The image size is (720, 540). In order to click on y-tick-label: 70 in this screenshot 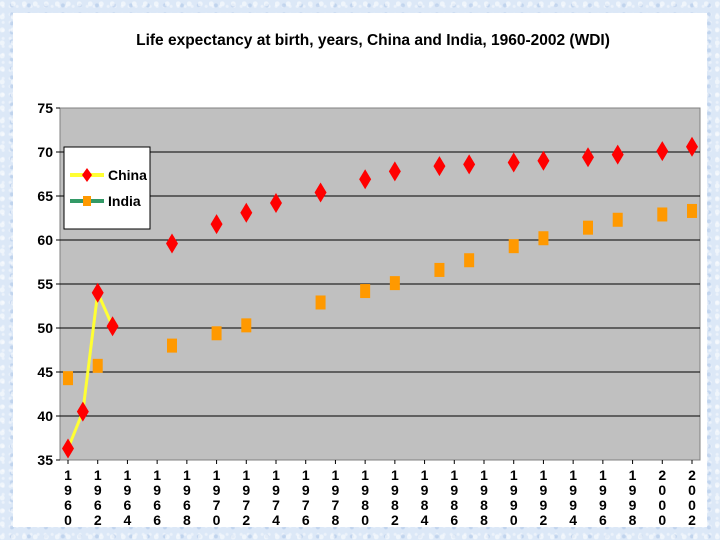, I will do `click(45, 152)`.